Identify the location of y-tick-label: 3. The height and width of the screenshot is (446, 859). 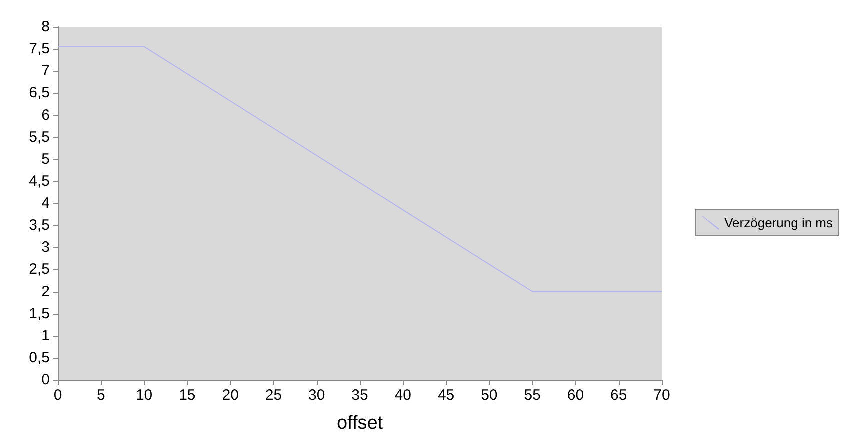
(46, 247).